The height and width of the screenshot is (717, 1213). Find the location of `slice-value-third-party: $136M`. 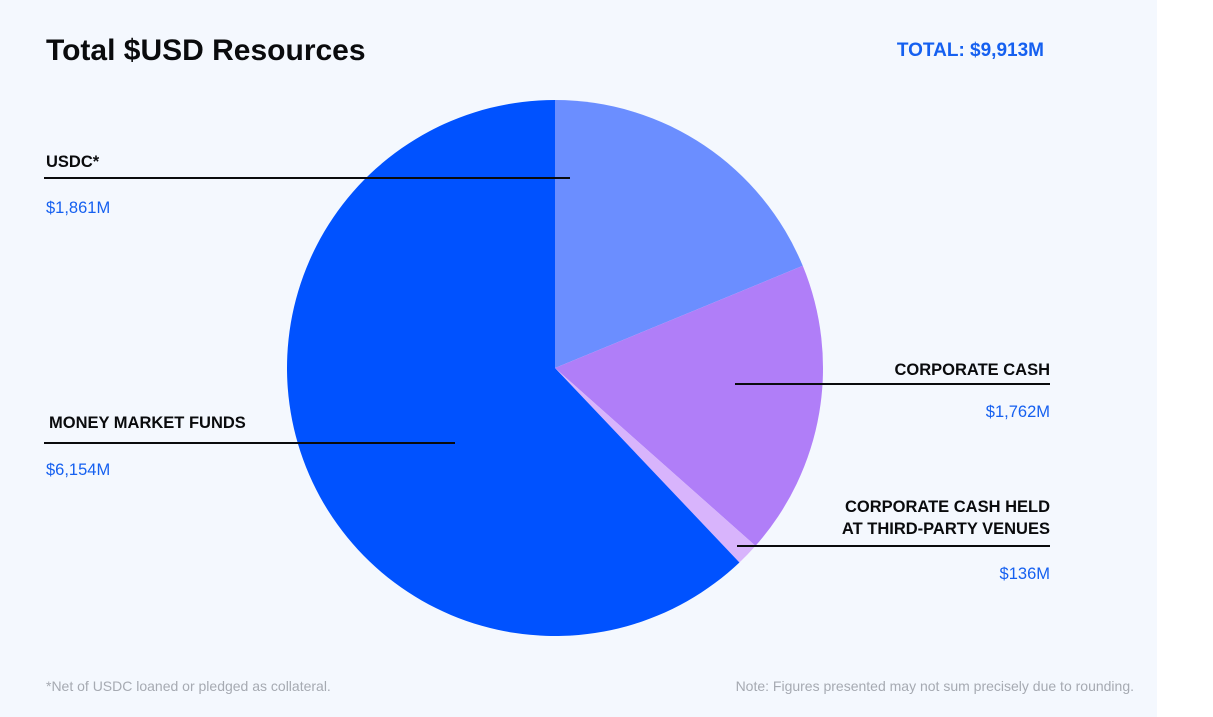

slice-value-third-party: $136M is located at coordinates (1024, 574).